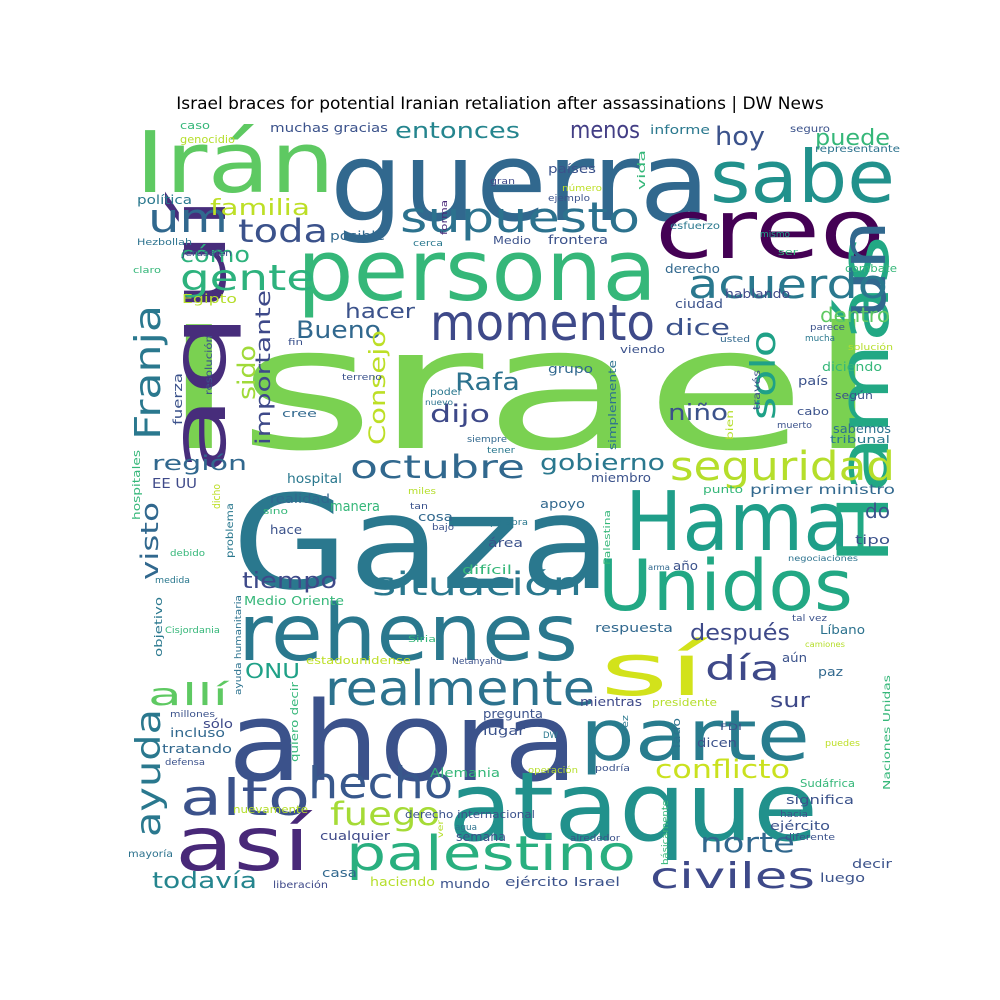  I want to click on word-caso: caso, so click(195, 125).